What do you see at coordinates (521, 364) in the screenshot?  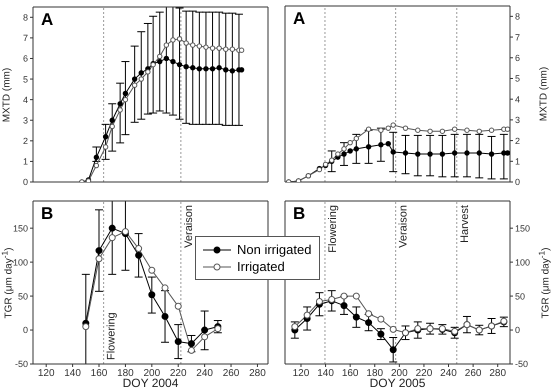 I see `y2-tick-label: -50` at bounding box center [521, 364].